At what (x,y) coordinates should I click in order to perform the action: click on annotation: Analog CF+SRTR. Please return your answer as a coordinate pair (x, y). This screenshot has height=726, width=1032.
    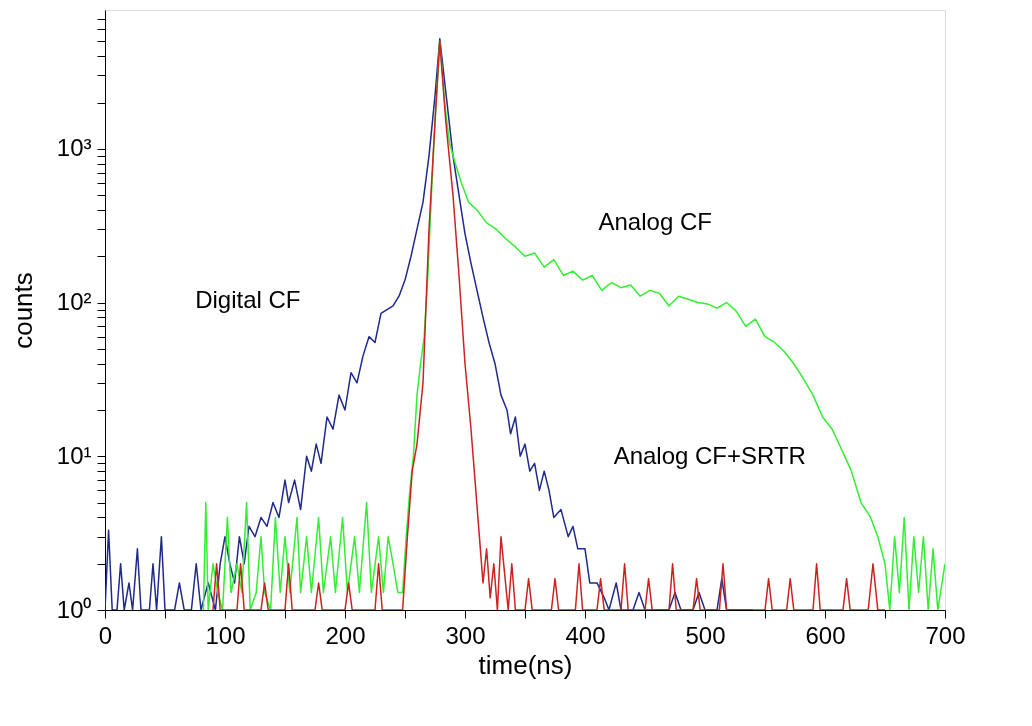
    Looking at the image, I should click on (709, 455).